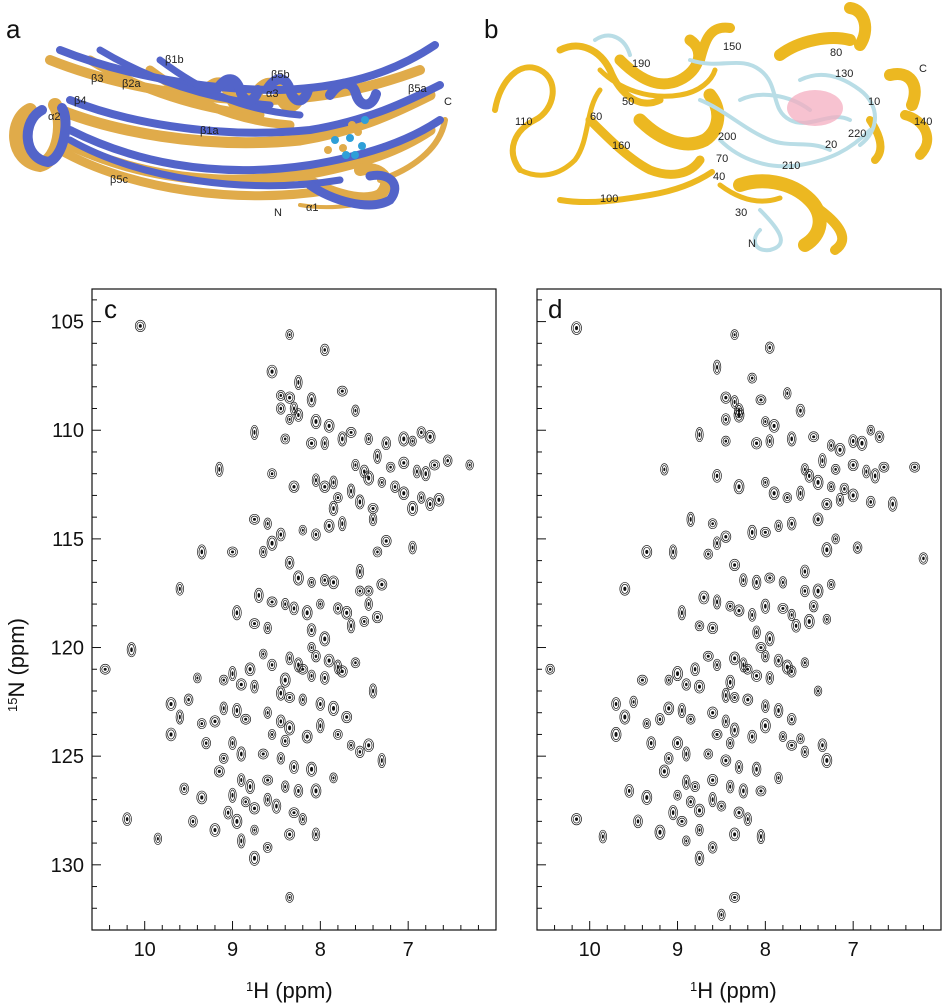 Image resolution: width=946 pixels, height=1006 pixels. Describe the element at coordinates (119, 180) in the screenshot. I see `label-beta5c: β5c` at that location.